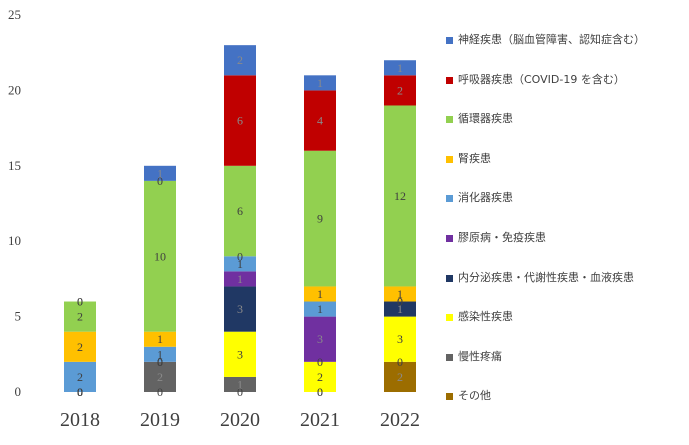  I want to click on legend-item: 神経疾患（脳血管障害、認知症含む）, so click(566, 53).